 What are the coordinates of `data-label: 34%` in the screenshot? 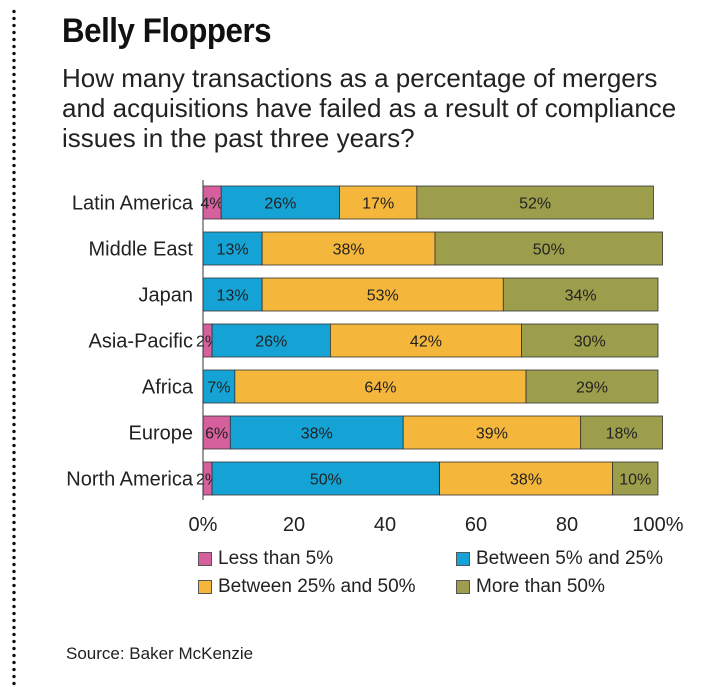 It's located at (581, 296).